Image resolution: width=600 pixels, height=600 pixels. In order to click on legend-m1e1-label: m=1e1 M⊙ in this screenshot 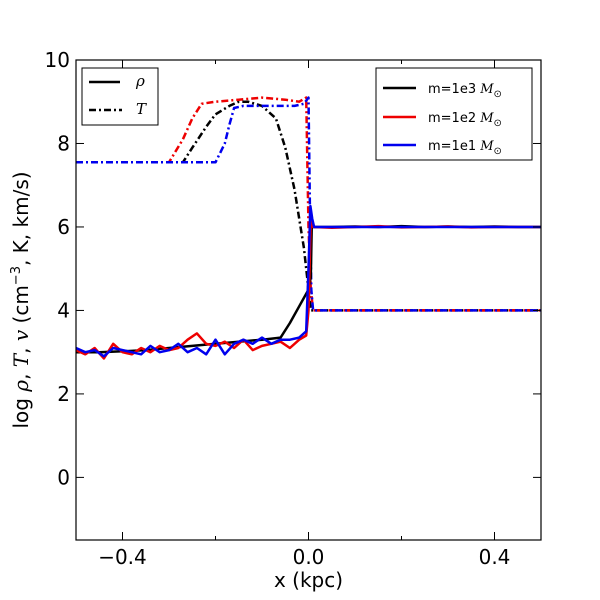, I will do `click(465, 148)`.